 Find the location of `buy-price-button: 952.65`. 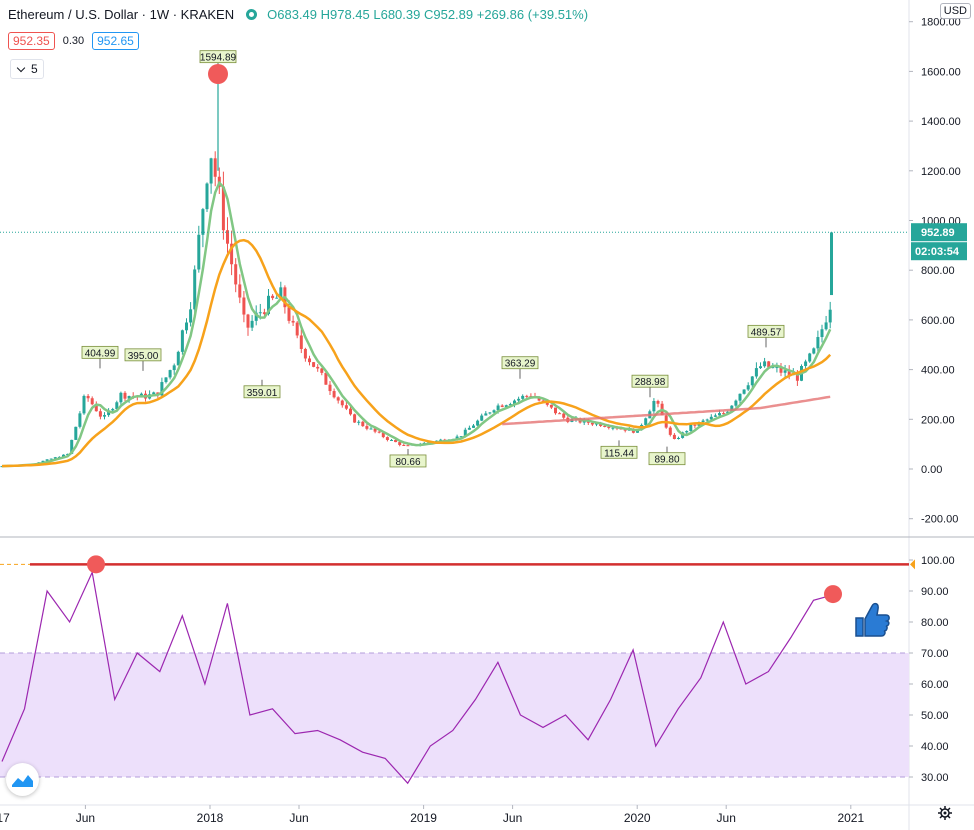

buy-price-button: 952.65 is located at coordinates (115, 41).